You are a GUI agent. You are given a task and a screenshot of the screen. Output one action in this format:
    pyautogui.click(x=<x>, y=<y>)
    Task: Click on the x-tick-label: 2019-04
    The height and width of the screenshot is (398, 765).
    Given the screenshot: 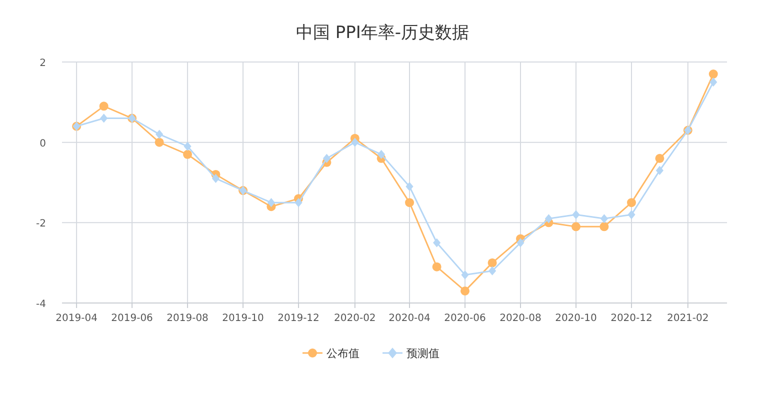 What is the action you would take?
    pyautogui.click(x=77, y=318)
    